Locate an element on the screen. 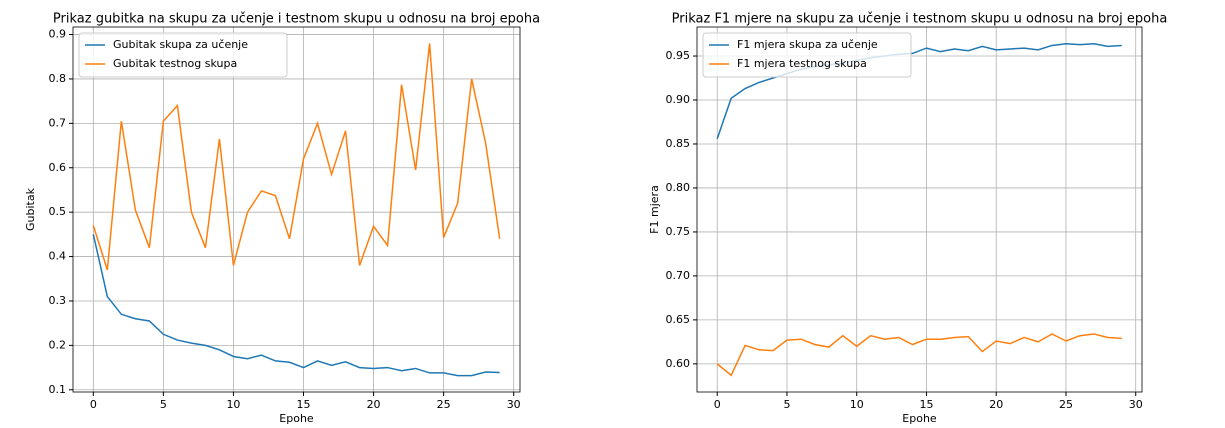  legend-label: F1 mjera testnog skupa is located at coordinates (802, 63).